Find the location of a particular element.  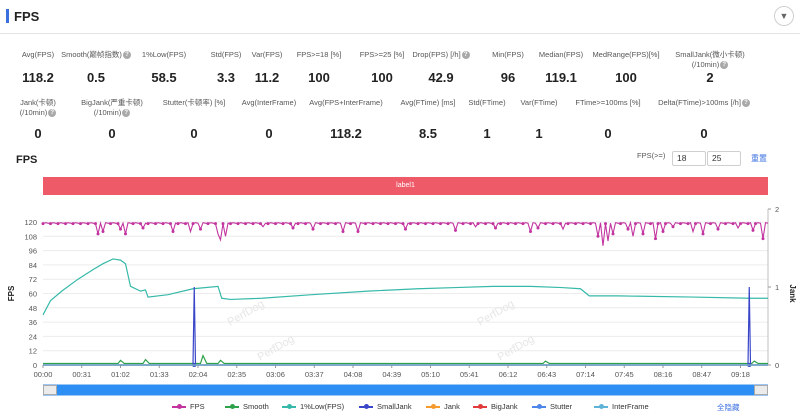

stat-r1-6: FPS>=25 [%] 100 is located at coordinates (382, 67).